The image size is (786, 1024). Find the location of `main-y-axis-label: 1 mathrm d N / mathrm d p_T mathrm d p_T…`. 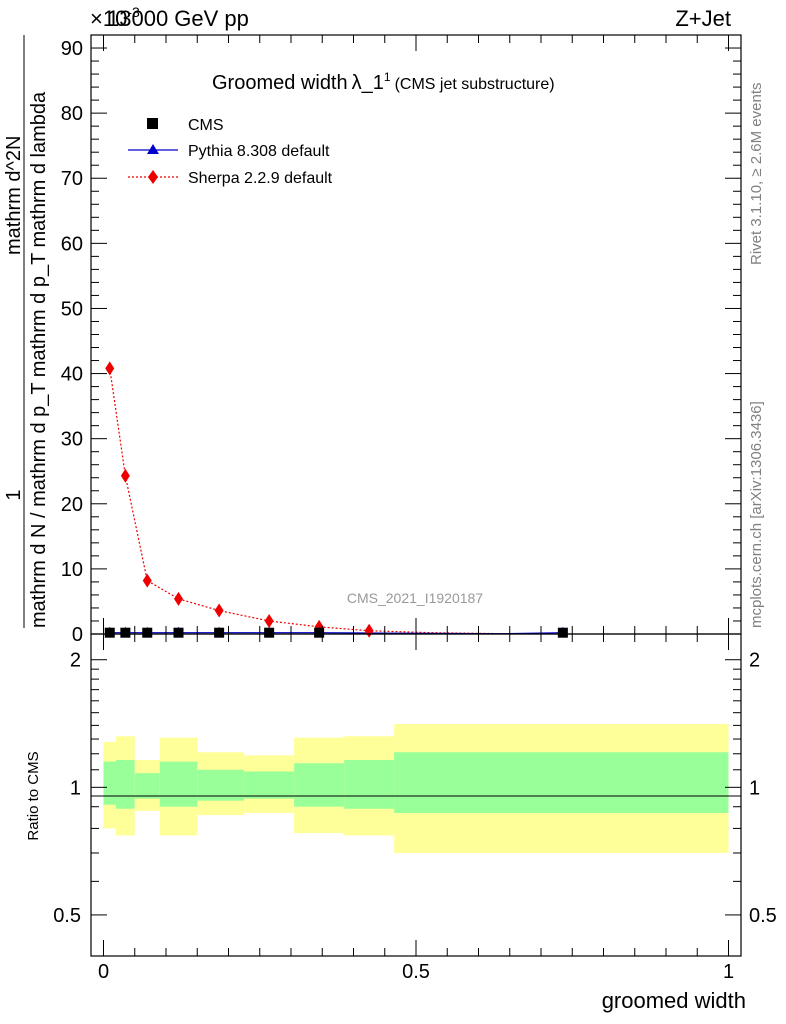

main-y-axis-label: 1 mathrm d N / mathrm d p_T mathrm d p_T… is located at coordinates (26, 331).